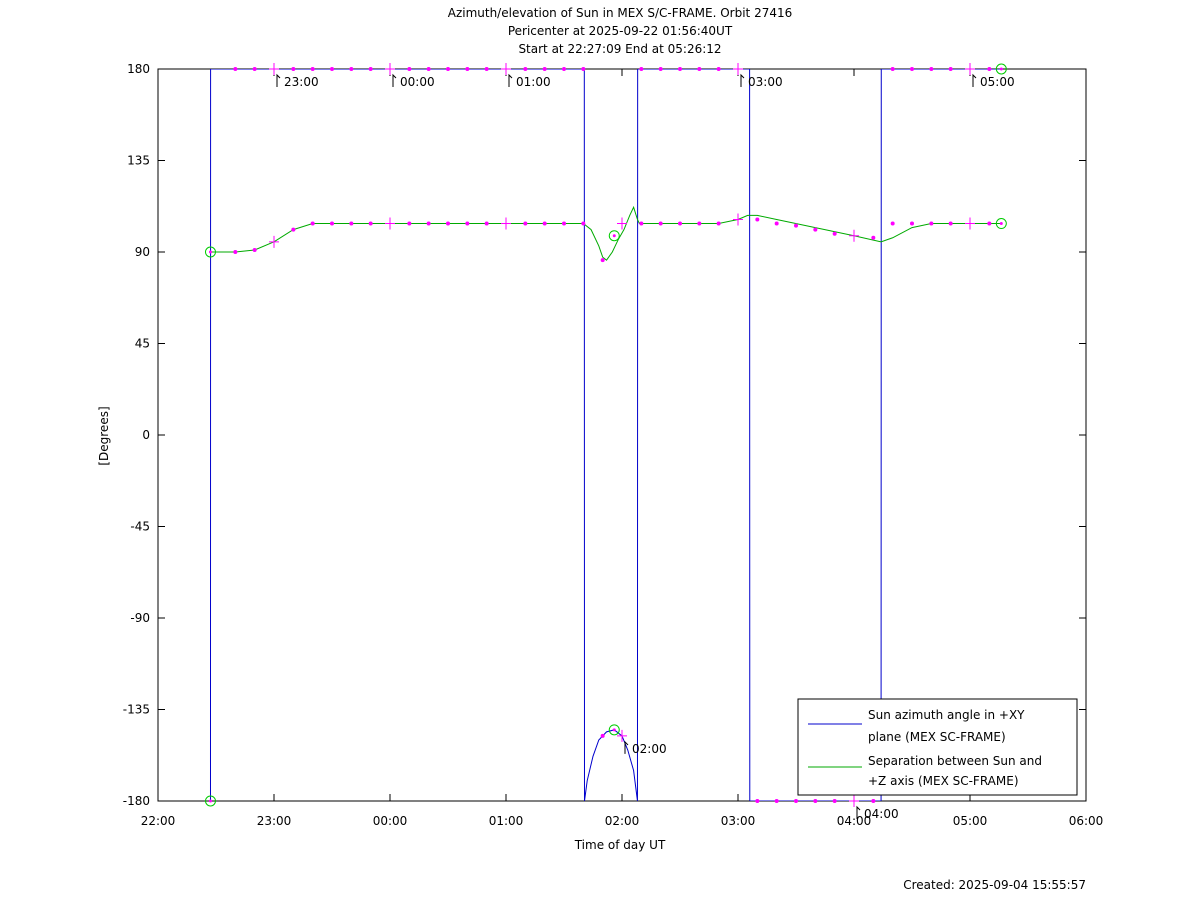 The width and height of the screenshot is (1200, 901). What do you see at coordinates (506, 821) in the screenshot?
I see `x-tick-label: 01:00` at bounding box center [506, 821].